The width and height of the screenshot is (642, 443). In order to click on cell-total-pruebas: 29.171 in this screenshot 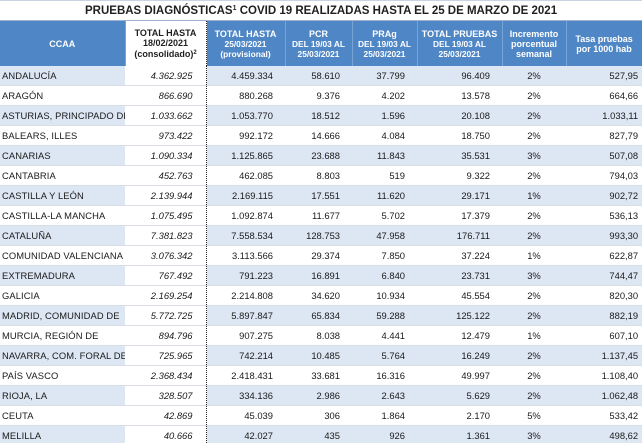, I will do `click(459, 195)`.